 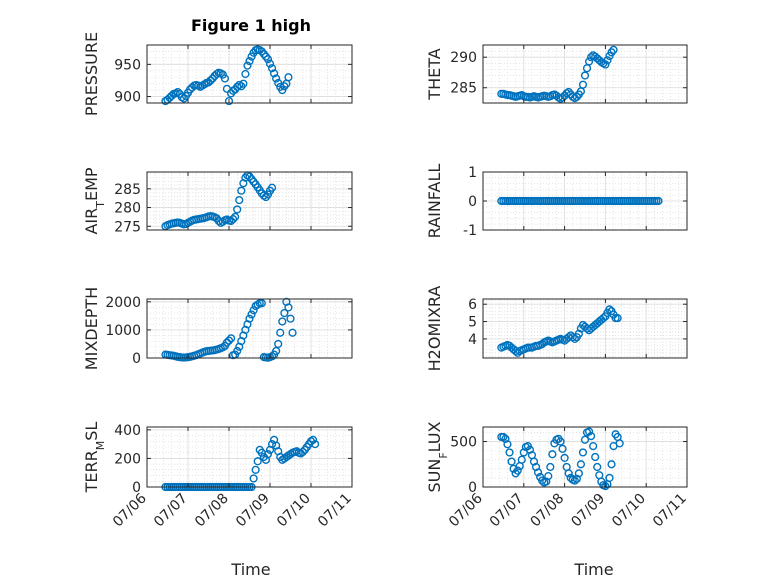 What do you see at coordinates (556, 201) in the screenshot?
I see `subplot-rainfall: -1 0 1 RAINFALL` at bounding box center [556, 201].